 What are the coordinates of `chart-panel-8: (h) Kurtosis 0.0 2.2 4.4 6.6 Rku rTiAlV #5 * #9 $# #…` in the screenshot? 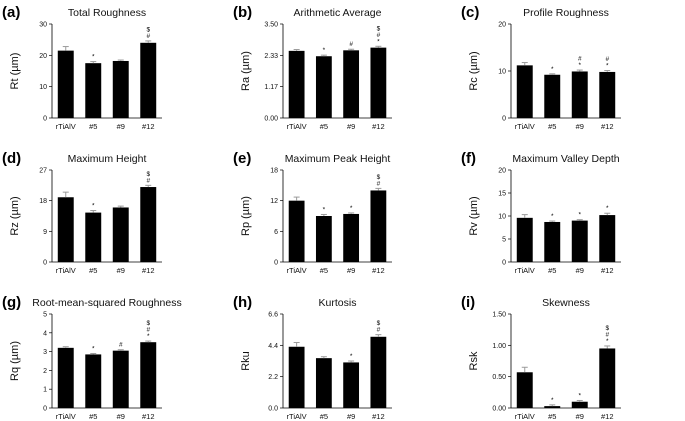 It's located at (312, 357).